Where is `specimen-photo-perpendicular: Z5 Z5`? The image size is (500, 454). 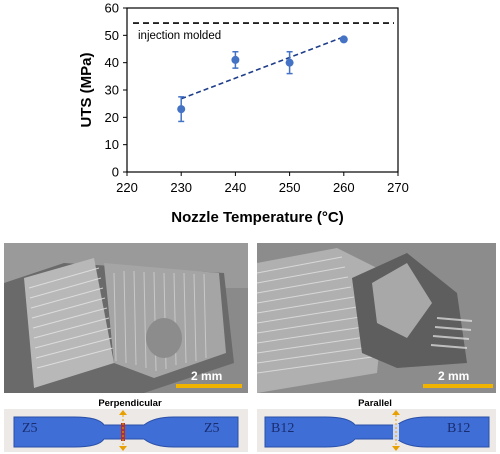
specimen-photo-perpendicular: Z5 Z5 is located at coordinates (126, 430).